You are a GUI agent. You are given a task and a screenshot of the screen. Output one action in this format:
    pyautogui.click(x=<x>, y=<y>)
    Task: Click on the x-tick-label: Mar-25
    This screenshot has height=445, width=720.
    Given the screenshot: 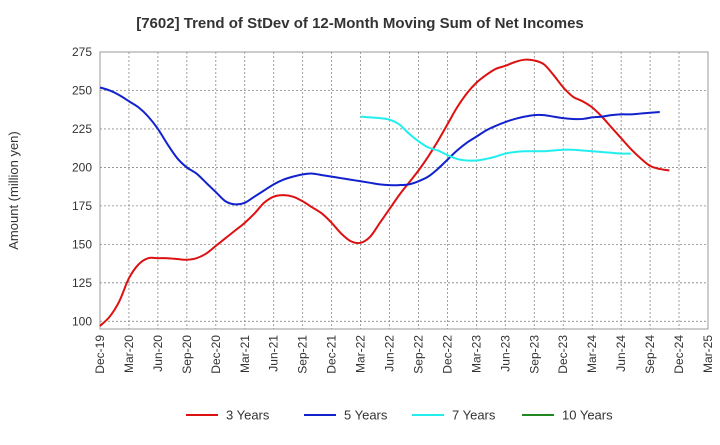 What is the action you would take?
    pyautogui.click(x=708, y=354)
    